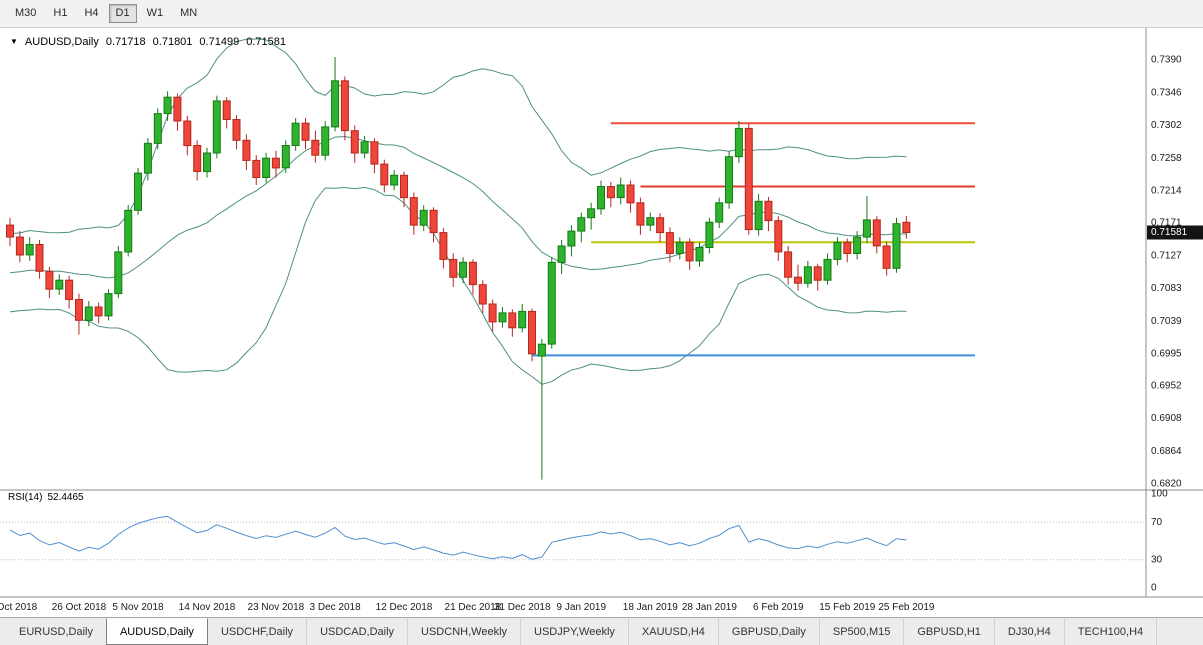 The image size is (1203, 645). What do you see at coordinates (60, 13) in the screenshot?
I see `timeframe-button-h1: H1` at bounding box center [60, 13].